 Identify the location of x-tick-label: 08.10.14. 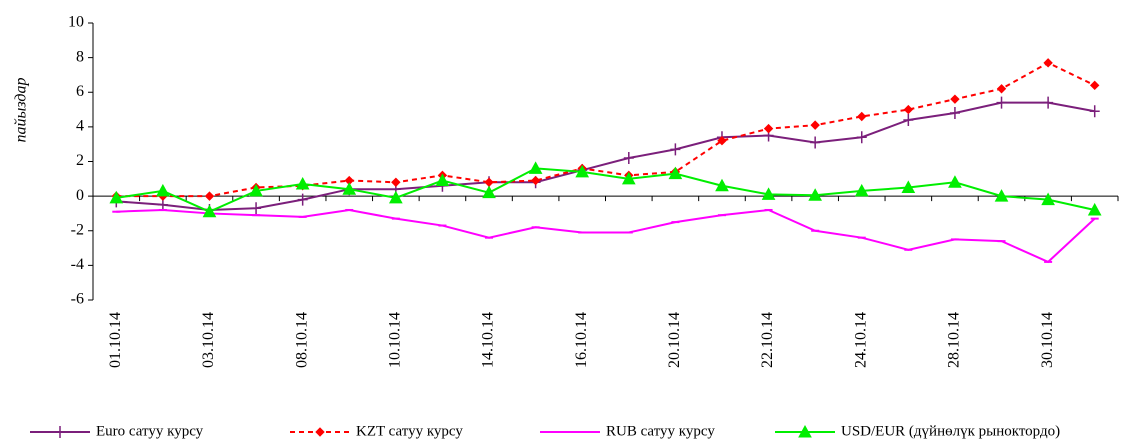
(301, 340).